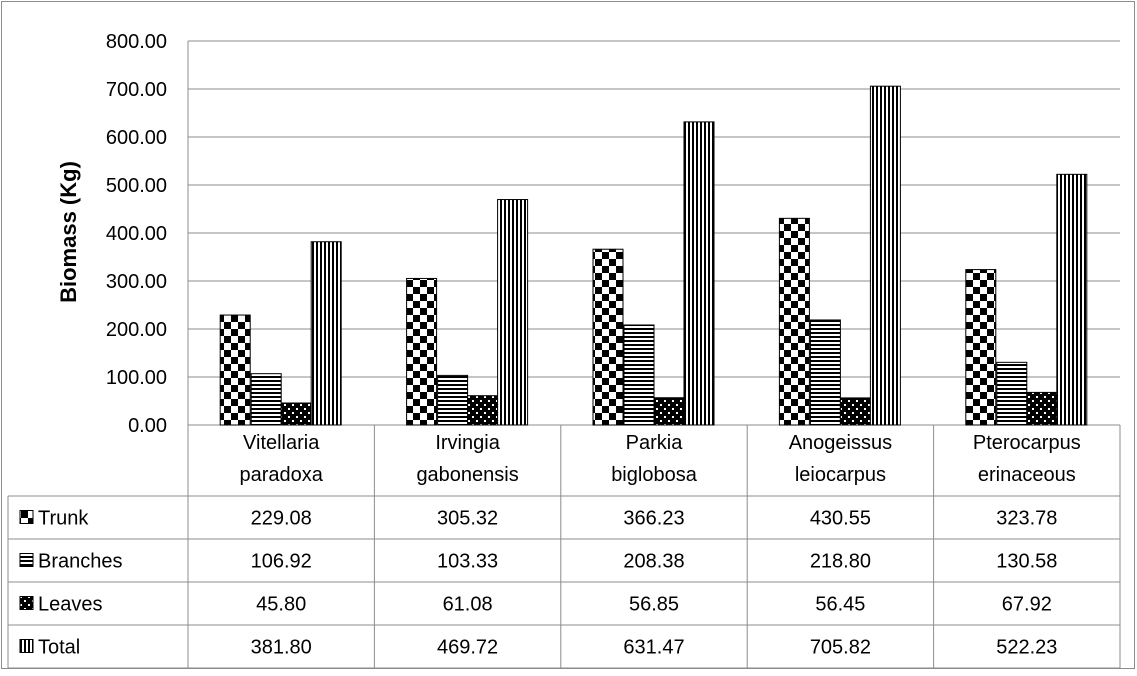  I want to click on y-tick-label: 100.00, so click(136, 378).